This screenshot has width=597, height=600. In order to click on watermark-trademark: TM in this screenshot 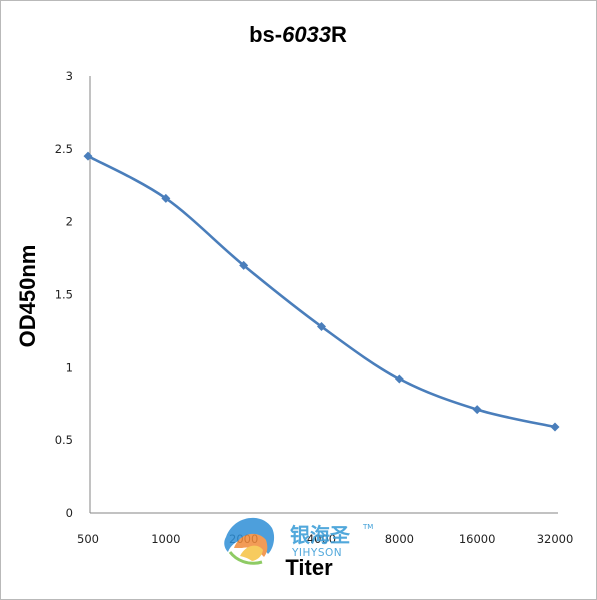, I will do `click(367, 527)`.